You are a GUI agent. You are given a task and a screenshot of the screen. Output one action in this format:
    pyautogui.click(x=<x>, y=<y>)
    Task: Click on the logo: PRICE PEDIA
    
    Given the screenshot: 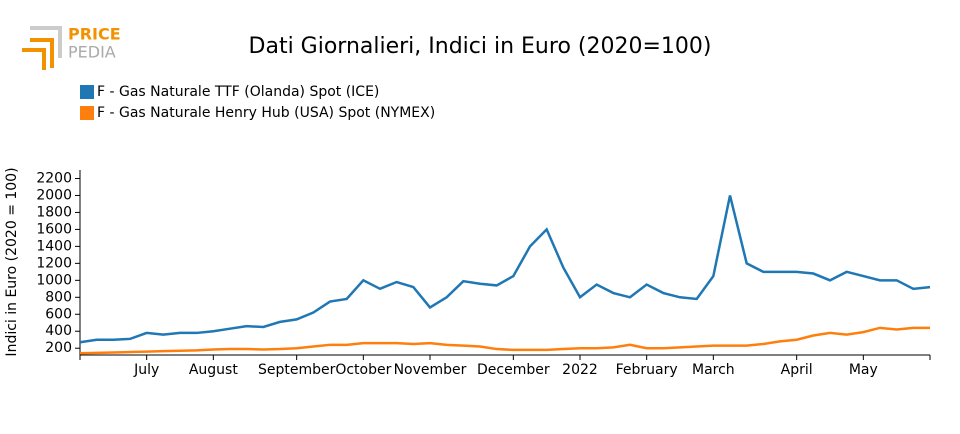 What is the action you would take?
    pyautogui.click(x=71, y=47)
    